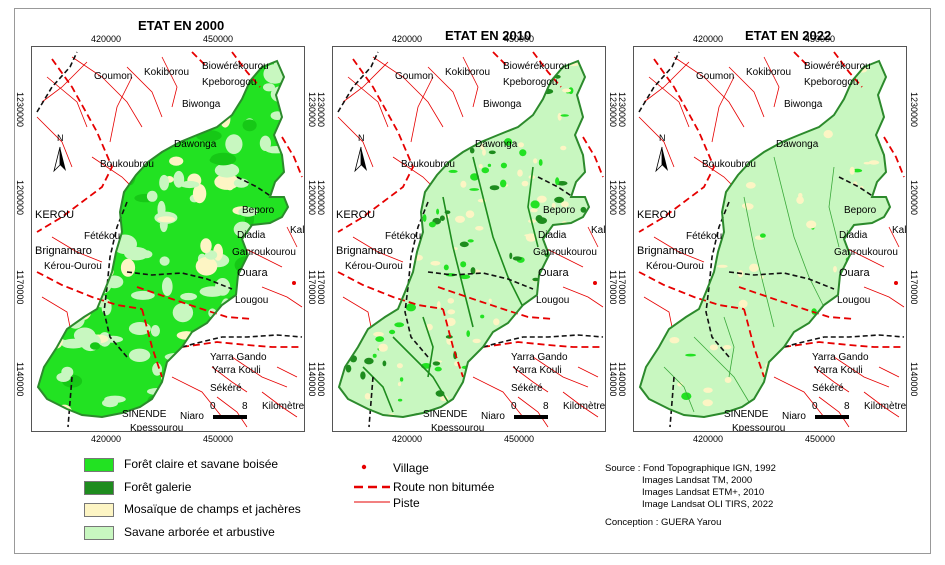 Image resolution: width=945 pixels, height=565 pixels. Describe the element at coordinates (297, 230) in the screenshot. I see `village-label-kali: Kali` at that location.